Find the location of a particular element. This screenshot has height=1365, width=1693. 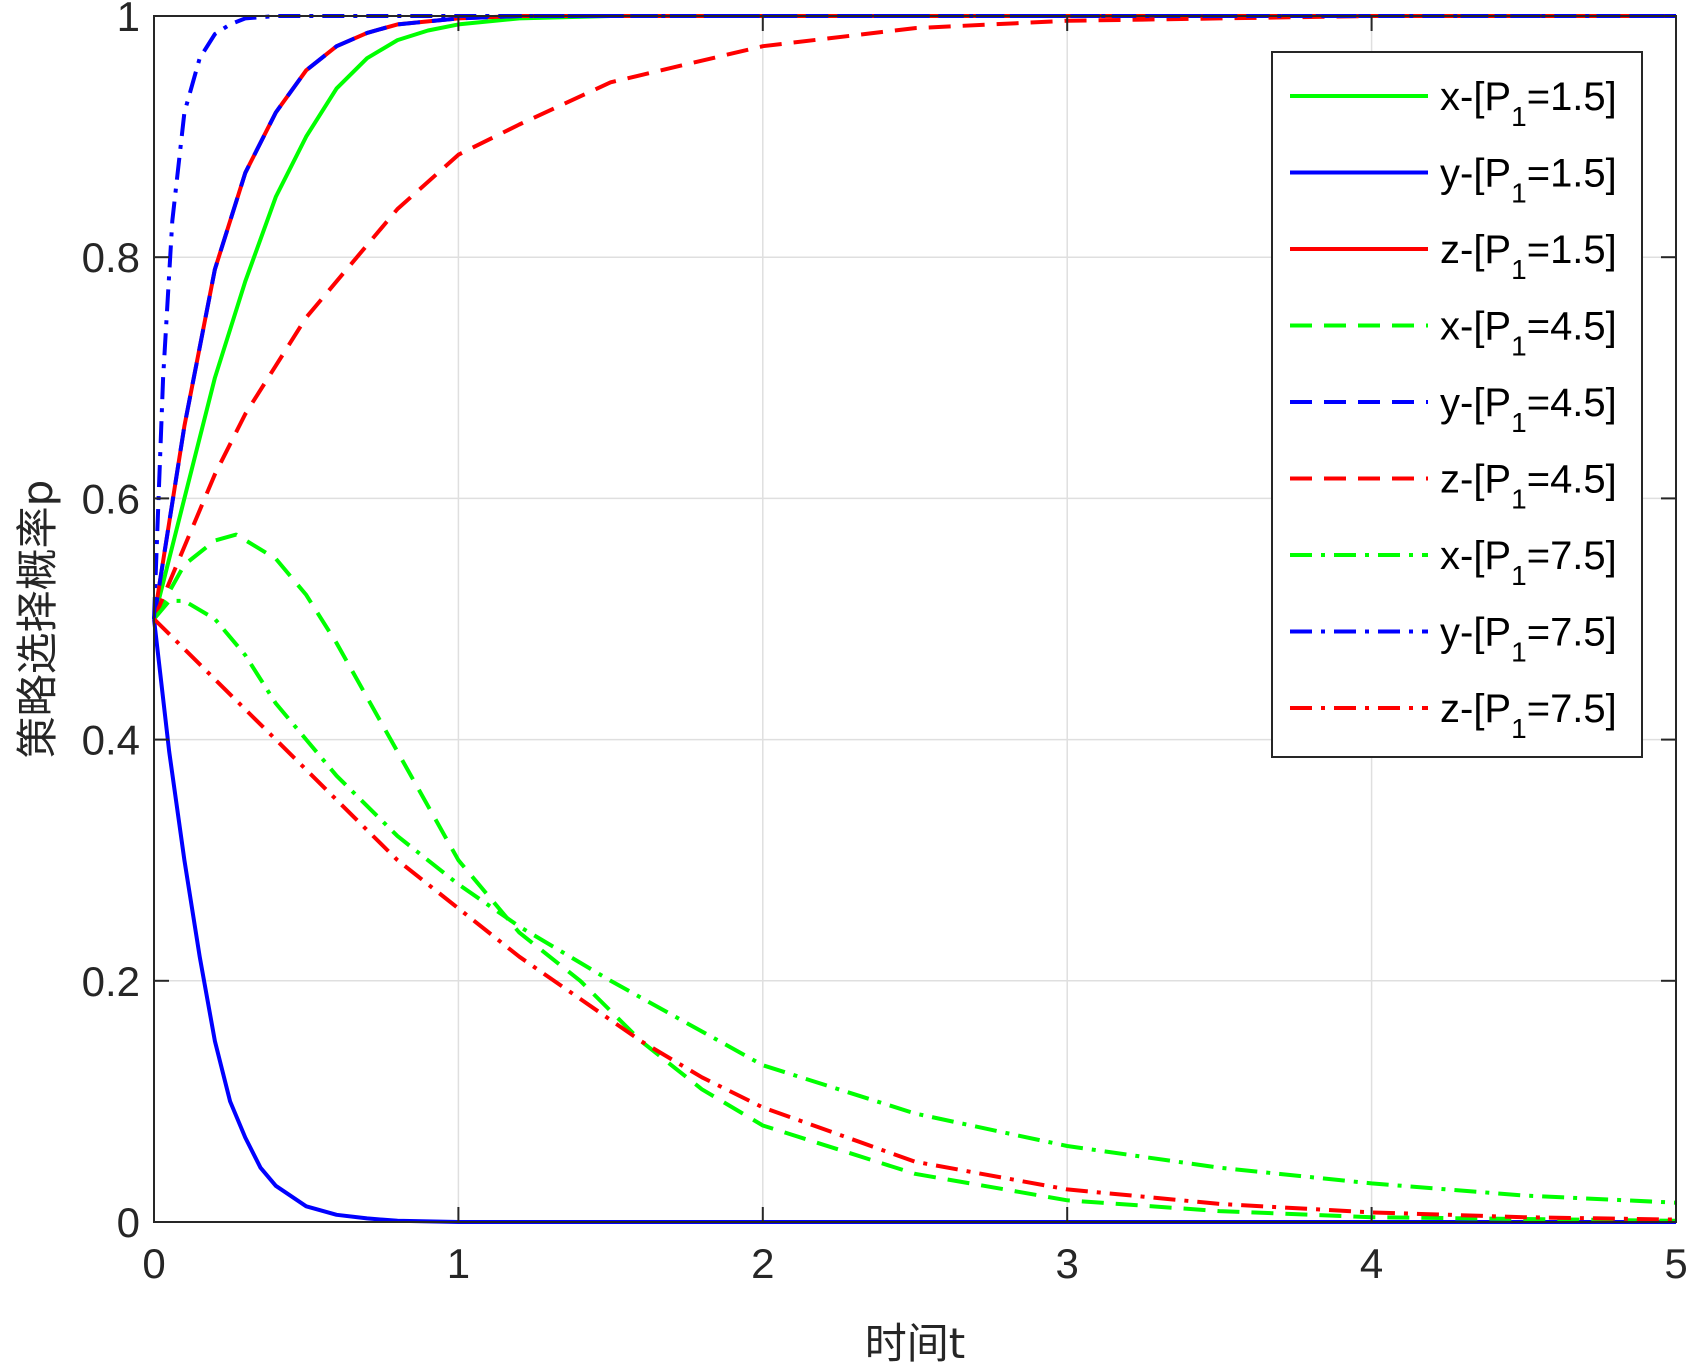

legend-label: z-[P1=7.5] is located at coordinates (1528, 715).